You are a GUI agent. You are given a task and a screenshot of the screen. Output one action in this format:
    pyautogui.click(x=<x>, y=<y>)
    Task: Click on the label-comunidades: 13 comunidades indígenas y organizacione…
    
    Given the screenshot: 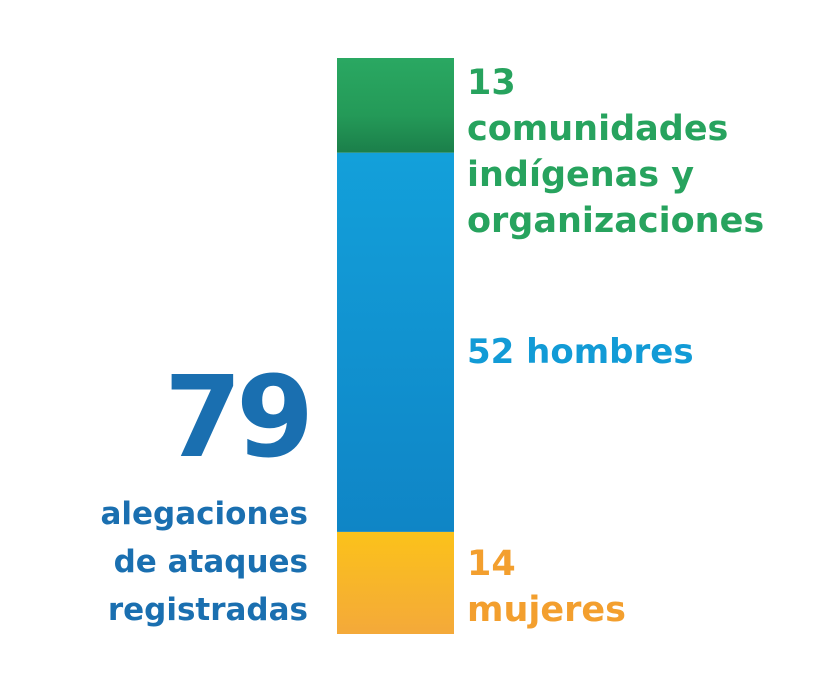 What is the action you would take?
    pyautogui.click(x=615, y=152)
    